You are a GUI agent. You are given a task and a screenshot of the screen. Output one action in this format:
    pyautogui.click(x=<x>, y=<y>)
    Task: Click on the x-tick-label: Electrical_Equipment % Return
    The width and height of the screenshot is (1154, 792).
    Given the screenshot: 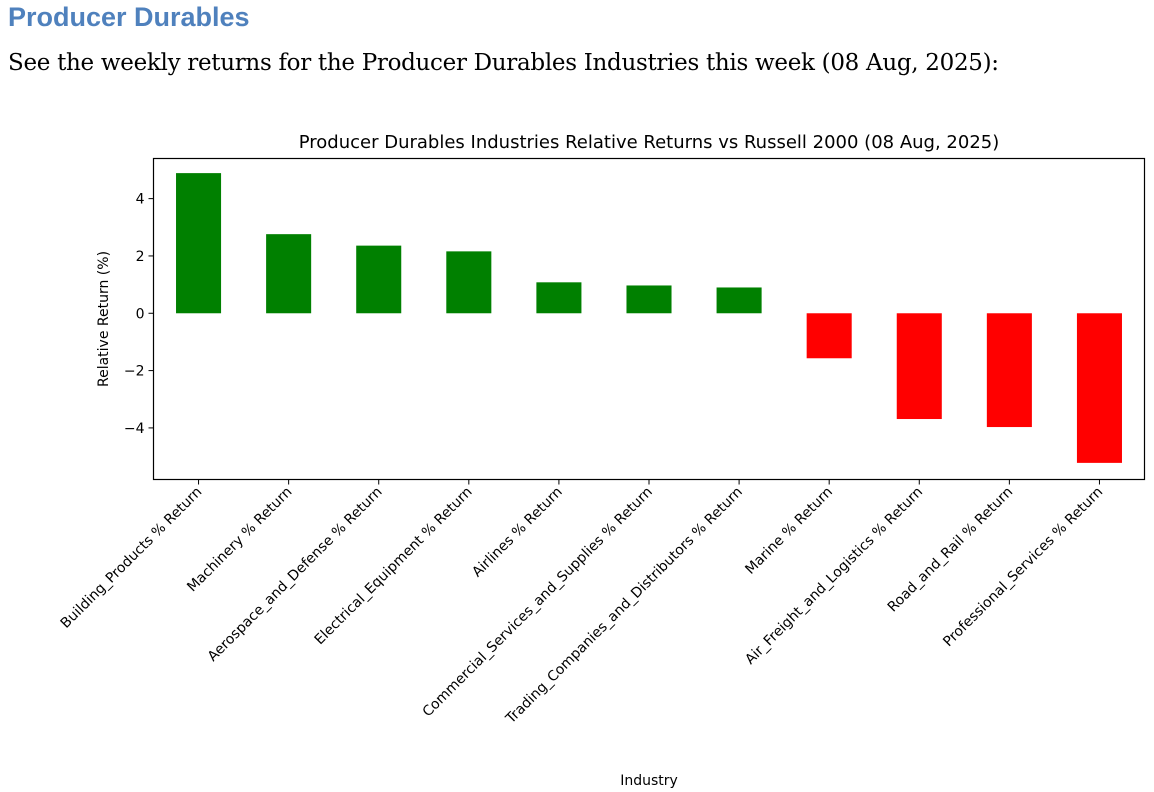 What is the action you would take?
    pyautogui.click(x=394, y=566)
    